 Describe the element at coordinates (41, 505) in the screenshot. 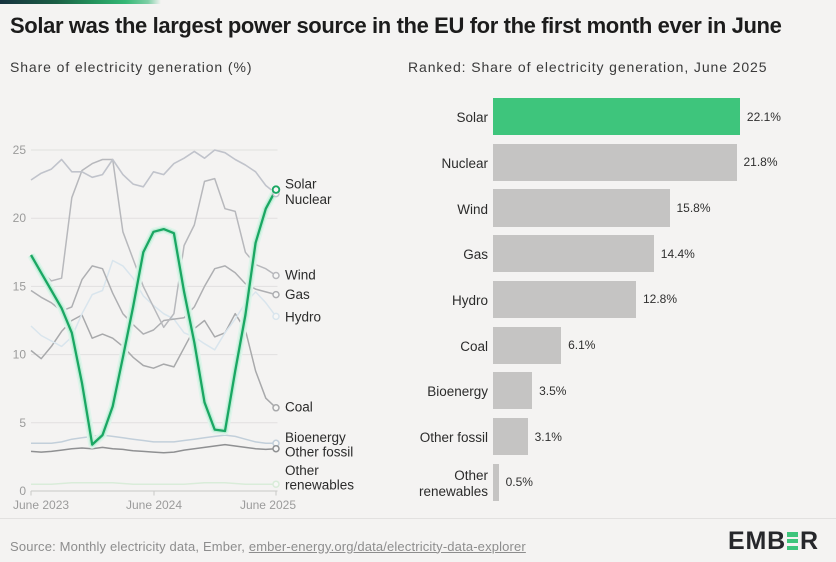

I see `svg-text: June 2023` at that location.